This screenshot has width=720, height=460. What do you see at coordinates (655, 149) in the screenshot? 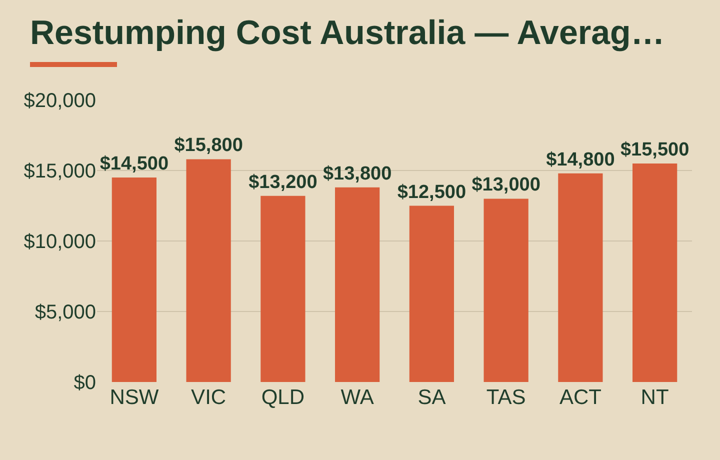
I see `data-label: $15,500` at bounding box center [655, 149].